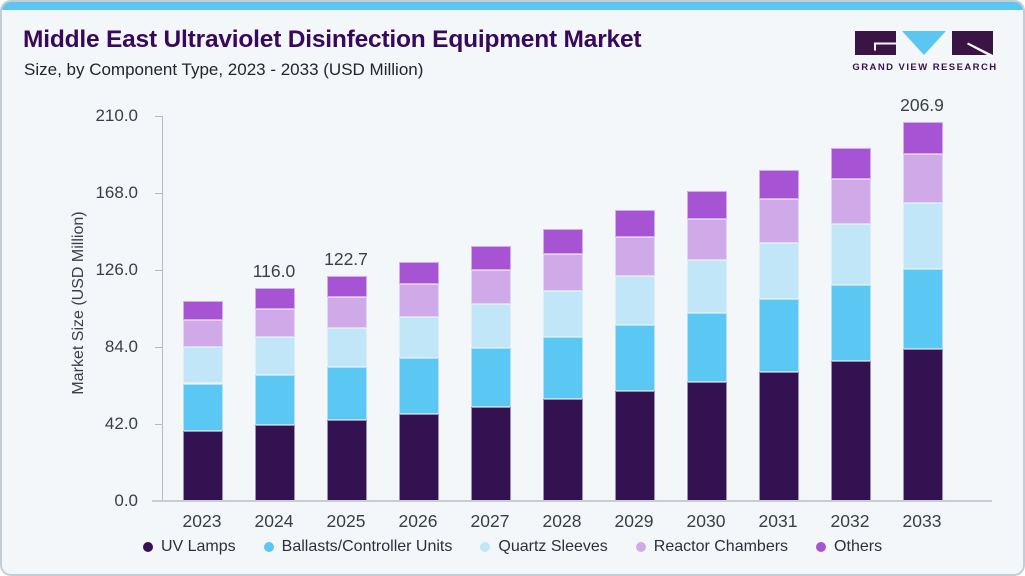  I want to click on bar-segment-uv-lamps-2033, so click(923, 425).